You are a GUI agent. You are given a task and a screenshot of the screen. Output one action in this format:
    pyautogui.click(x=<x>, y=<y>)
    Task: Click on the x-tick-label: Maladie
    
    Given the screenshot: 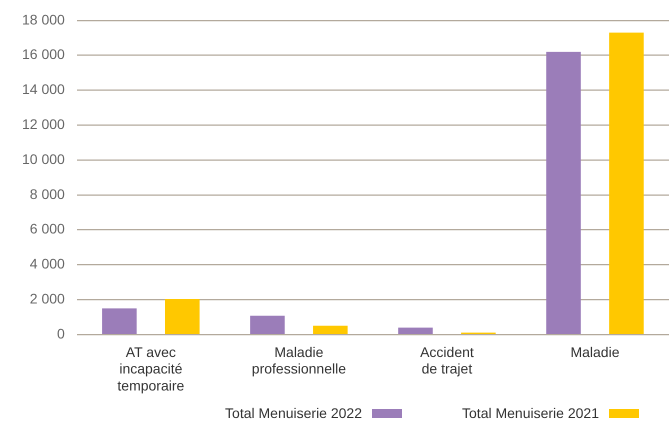 What is the action you would take?
    pyautogui.click(x=595, y=352)
    